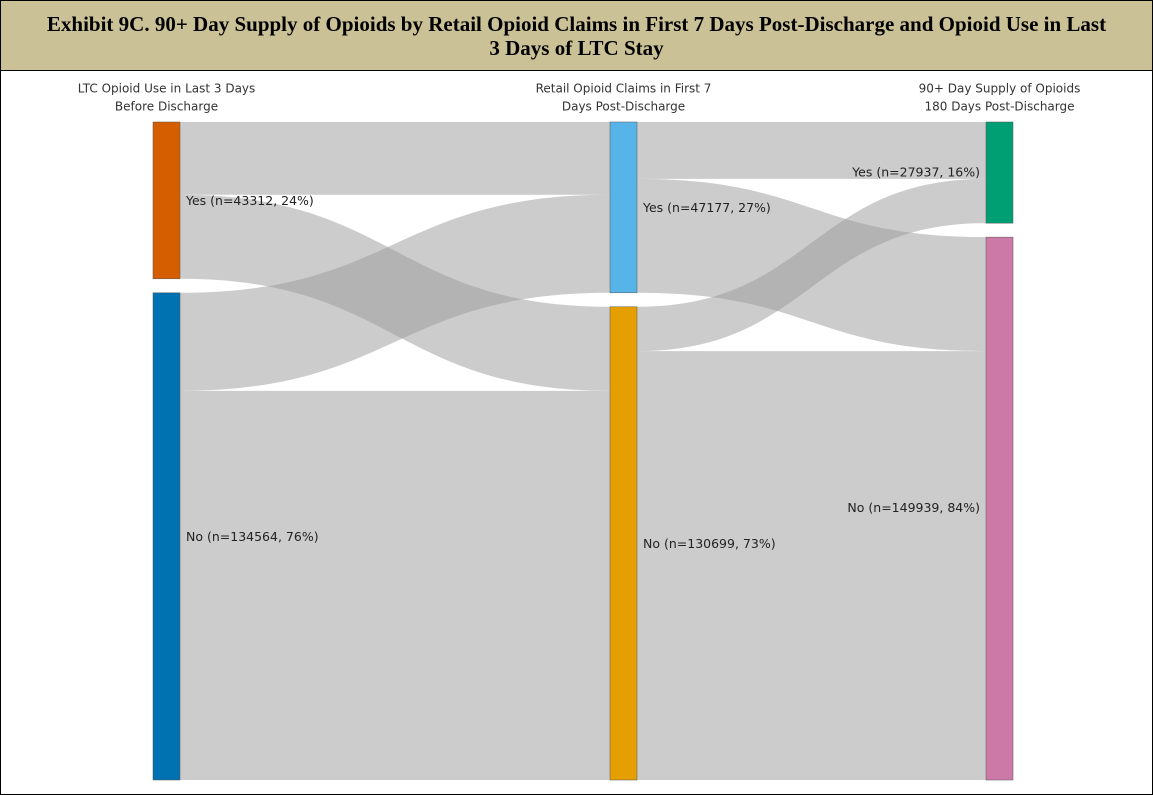 This screenshot has width=1153, height=795. I want to click on node-label: No (n=149939, 84%), so click(913, 507).